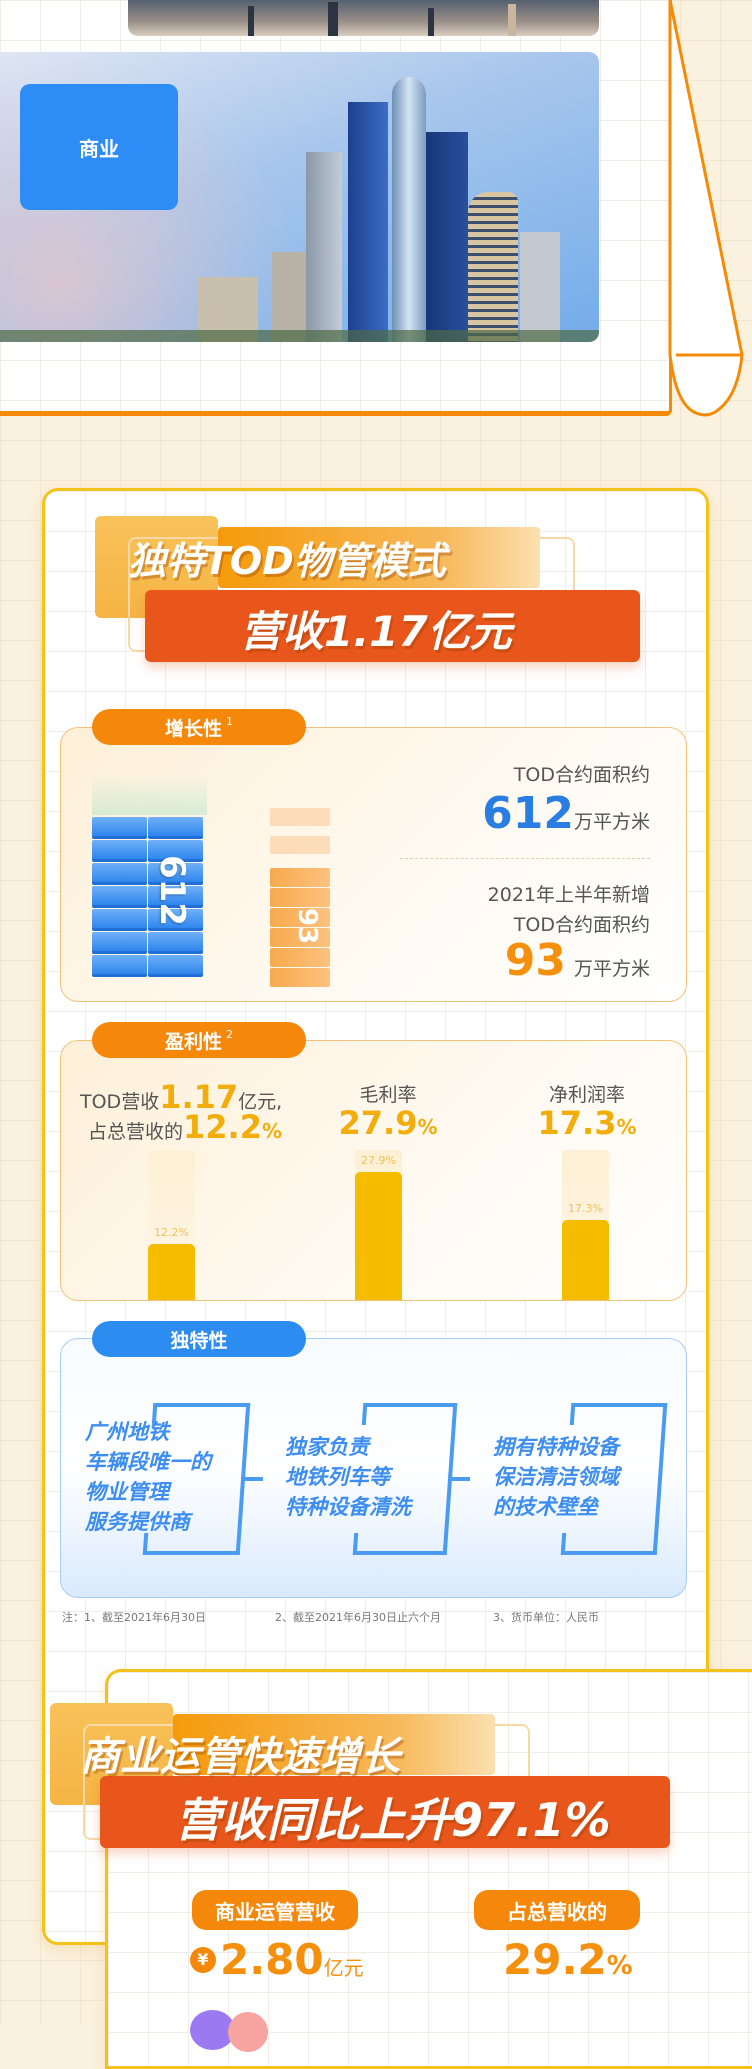 The height and width of the screenshot is (2069, 752). What do you see at coordinates (137, 1522) in the screenshot?
I see `uniqueness-item-line: 服务提供商` at bounding box center [137, 1522].